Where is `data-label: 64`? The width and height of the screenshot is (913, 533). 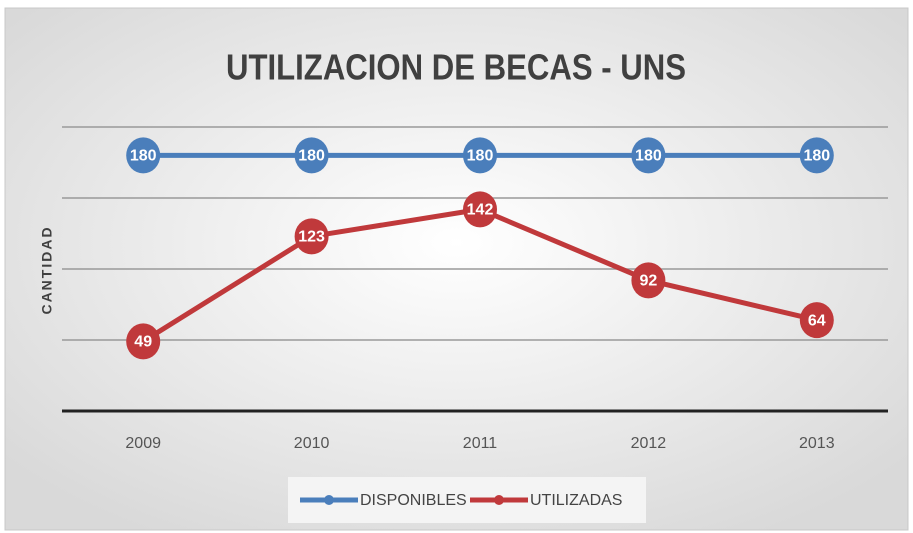
data-label: 64 is located at coordinates (817, 320).